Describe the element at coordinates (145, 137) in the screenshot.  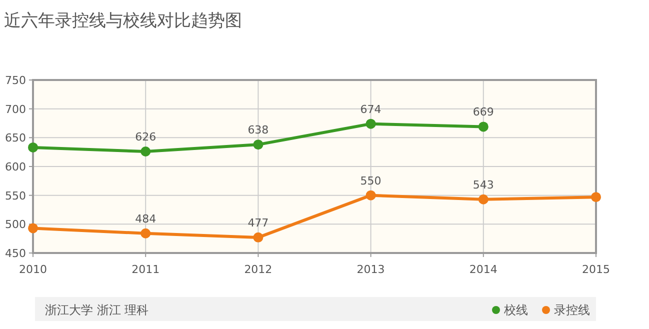
I see `data-label: 626` at that location.